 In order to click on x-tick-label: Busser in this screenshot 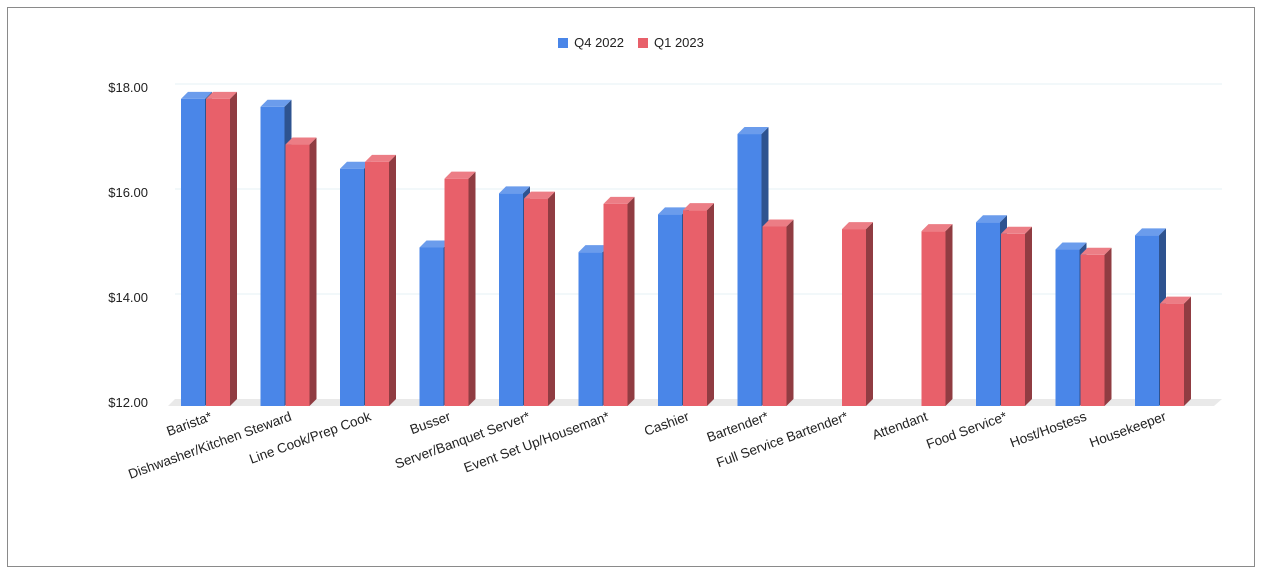, I will do `click(430, 423)`.